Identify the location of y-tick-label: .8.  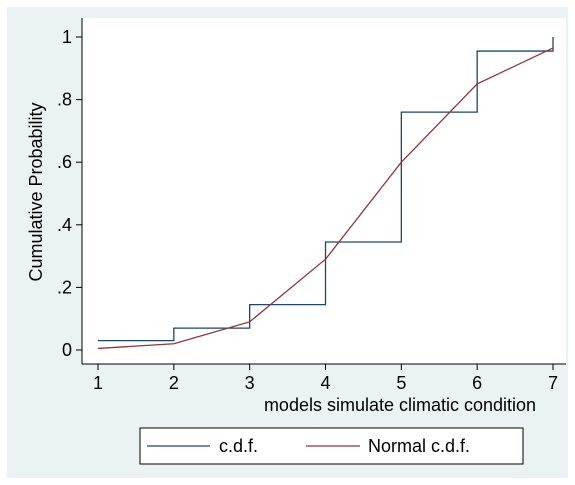
(64, 100).